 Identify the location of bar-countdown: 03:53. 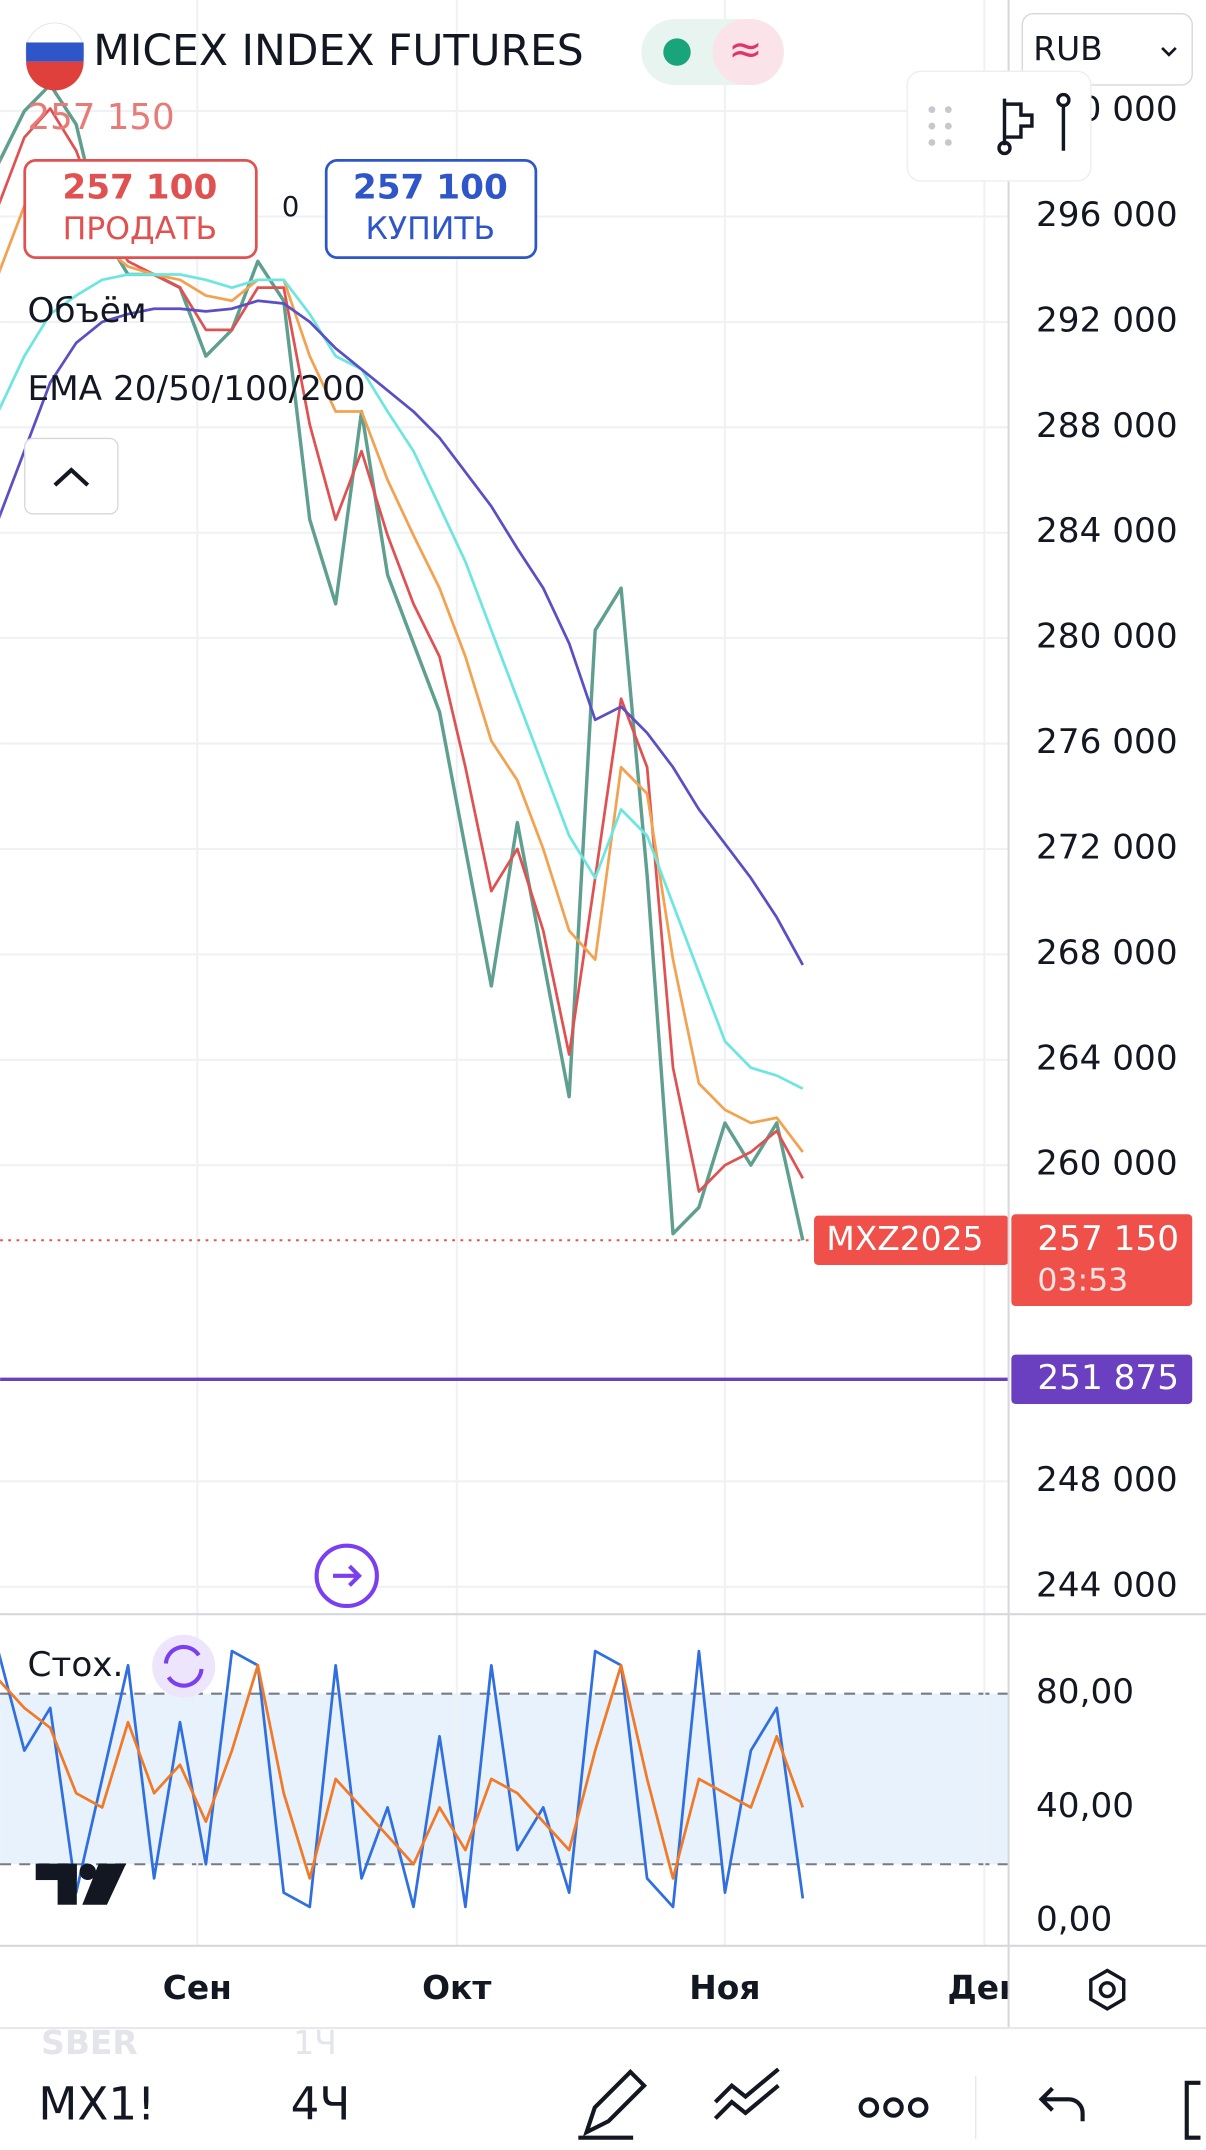
(1082, 1280).